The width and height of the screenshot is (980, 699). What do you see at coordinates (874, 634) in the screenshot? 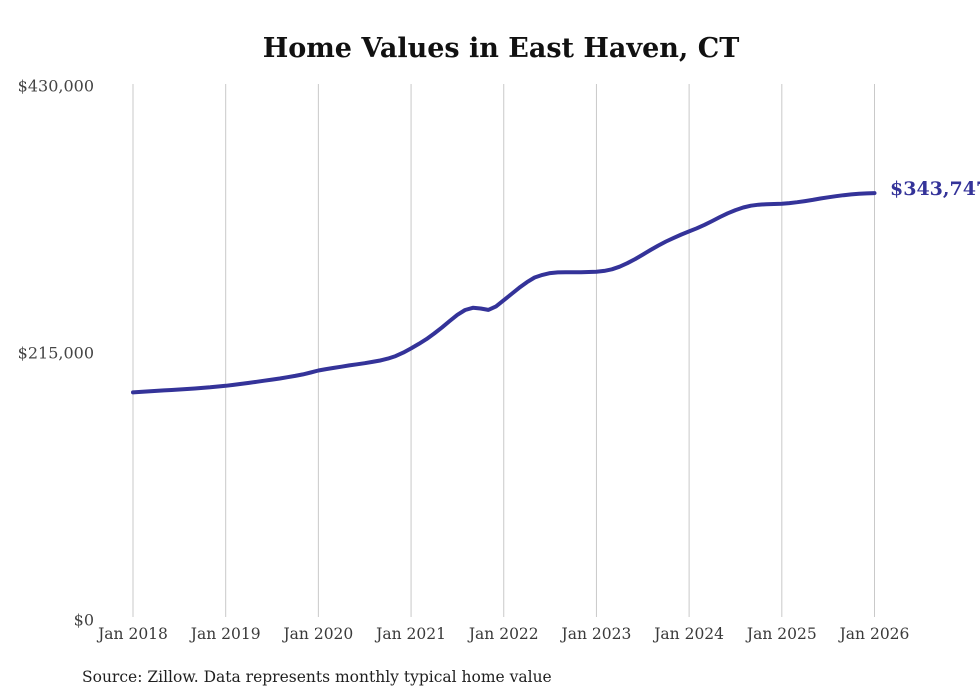
I see `x-tick-label: Jan 2026` at bounding box center [874, 634].